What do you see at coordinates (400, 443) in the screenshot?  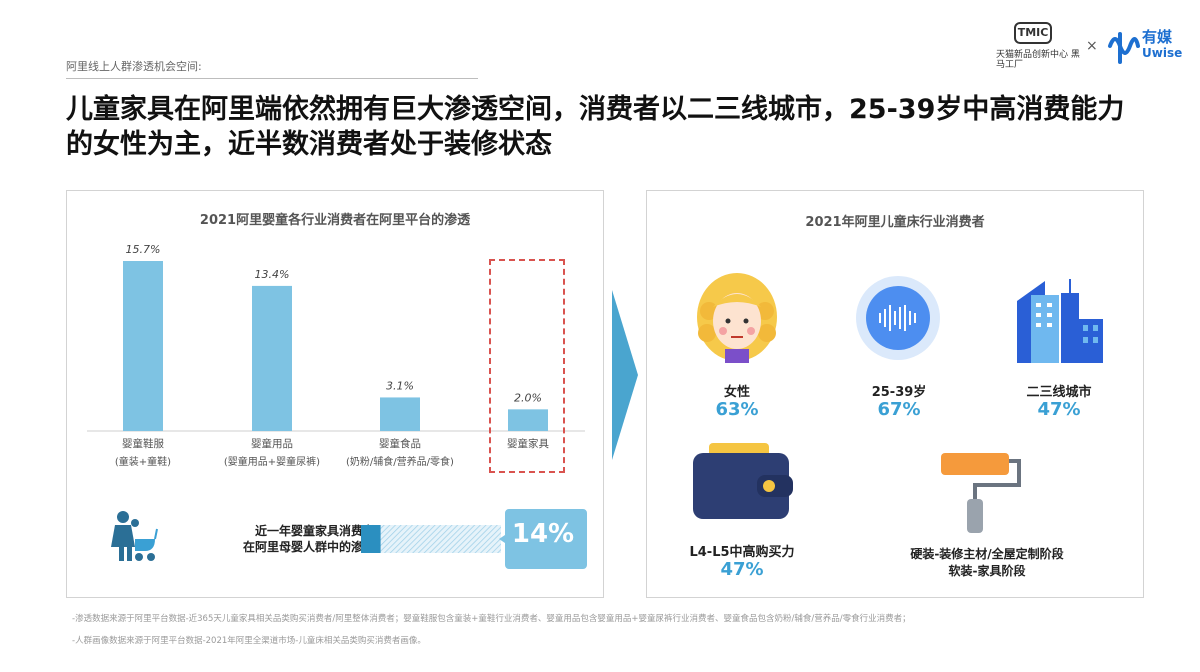 I see `category-label-2: 婴童食品` at bounding box center [400, 443].